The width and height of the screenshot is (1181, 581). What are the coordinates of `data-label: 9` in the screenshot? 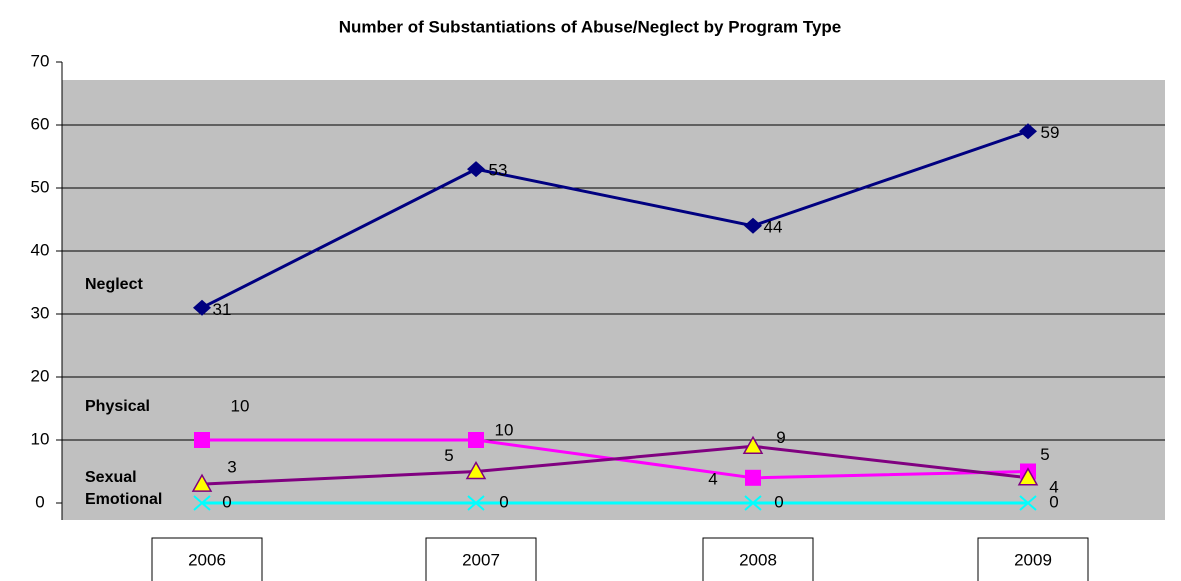 It's located at (780, 437).